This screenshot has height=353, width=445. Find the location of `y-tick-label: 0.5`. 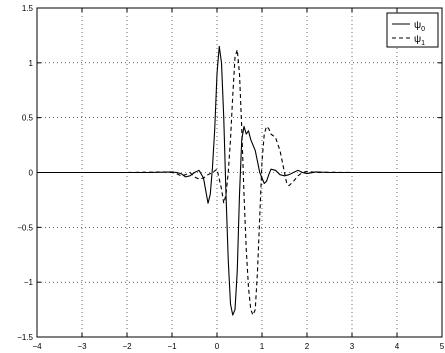

y-tick-label: 0.5 is located at coordinates (28, 118).